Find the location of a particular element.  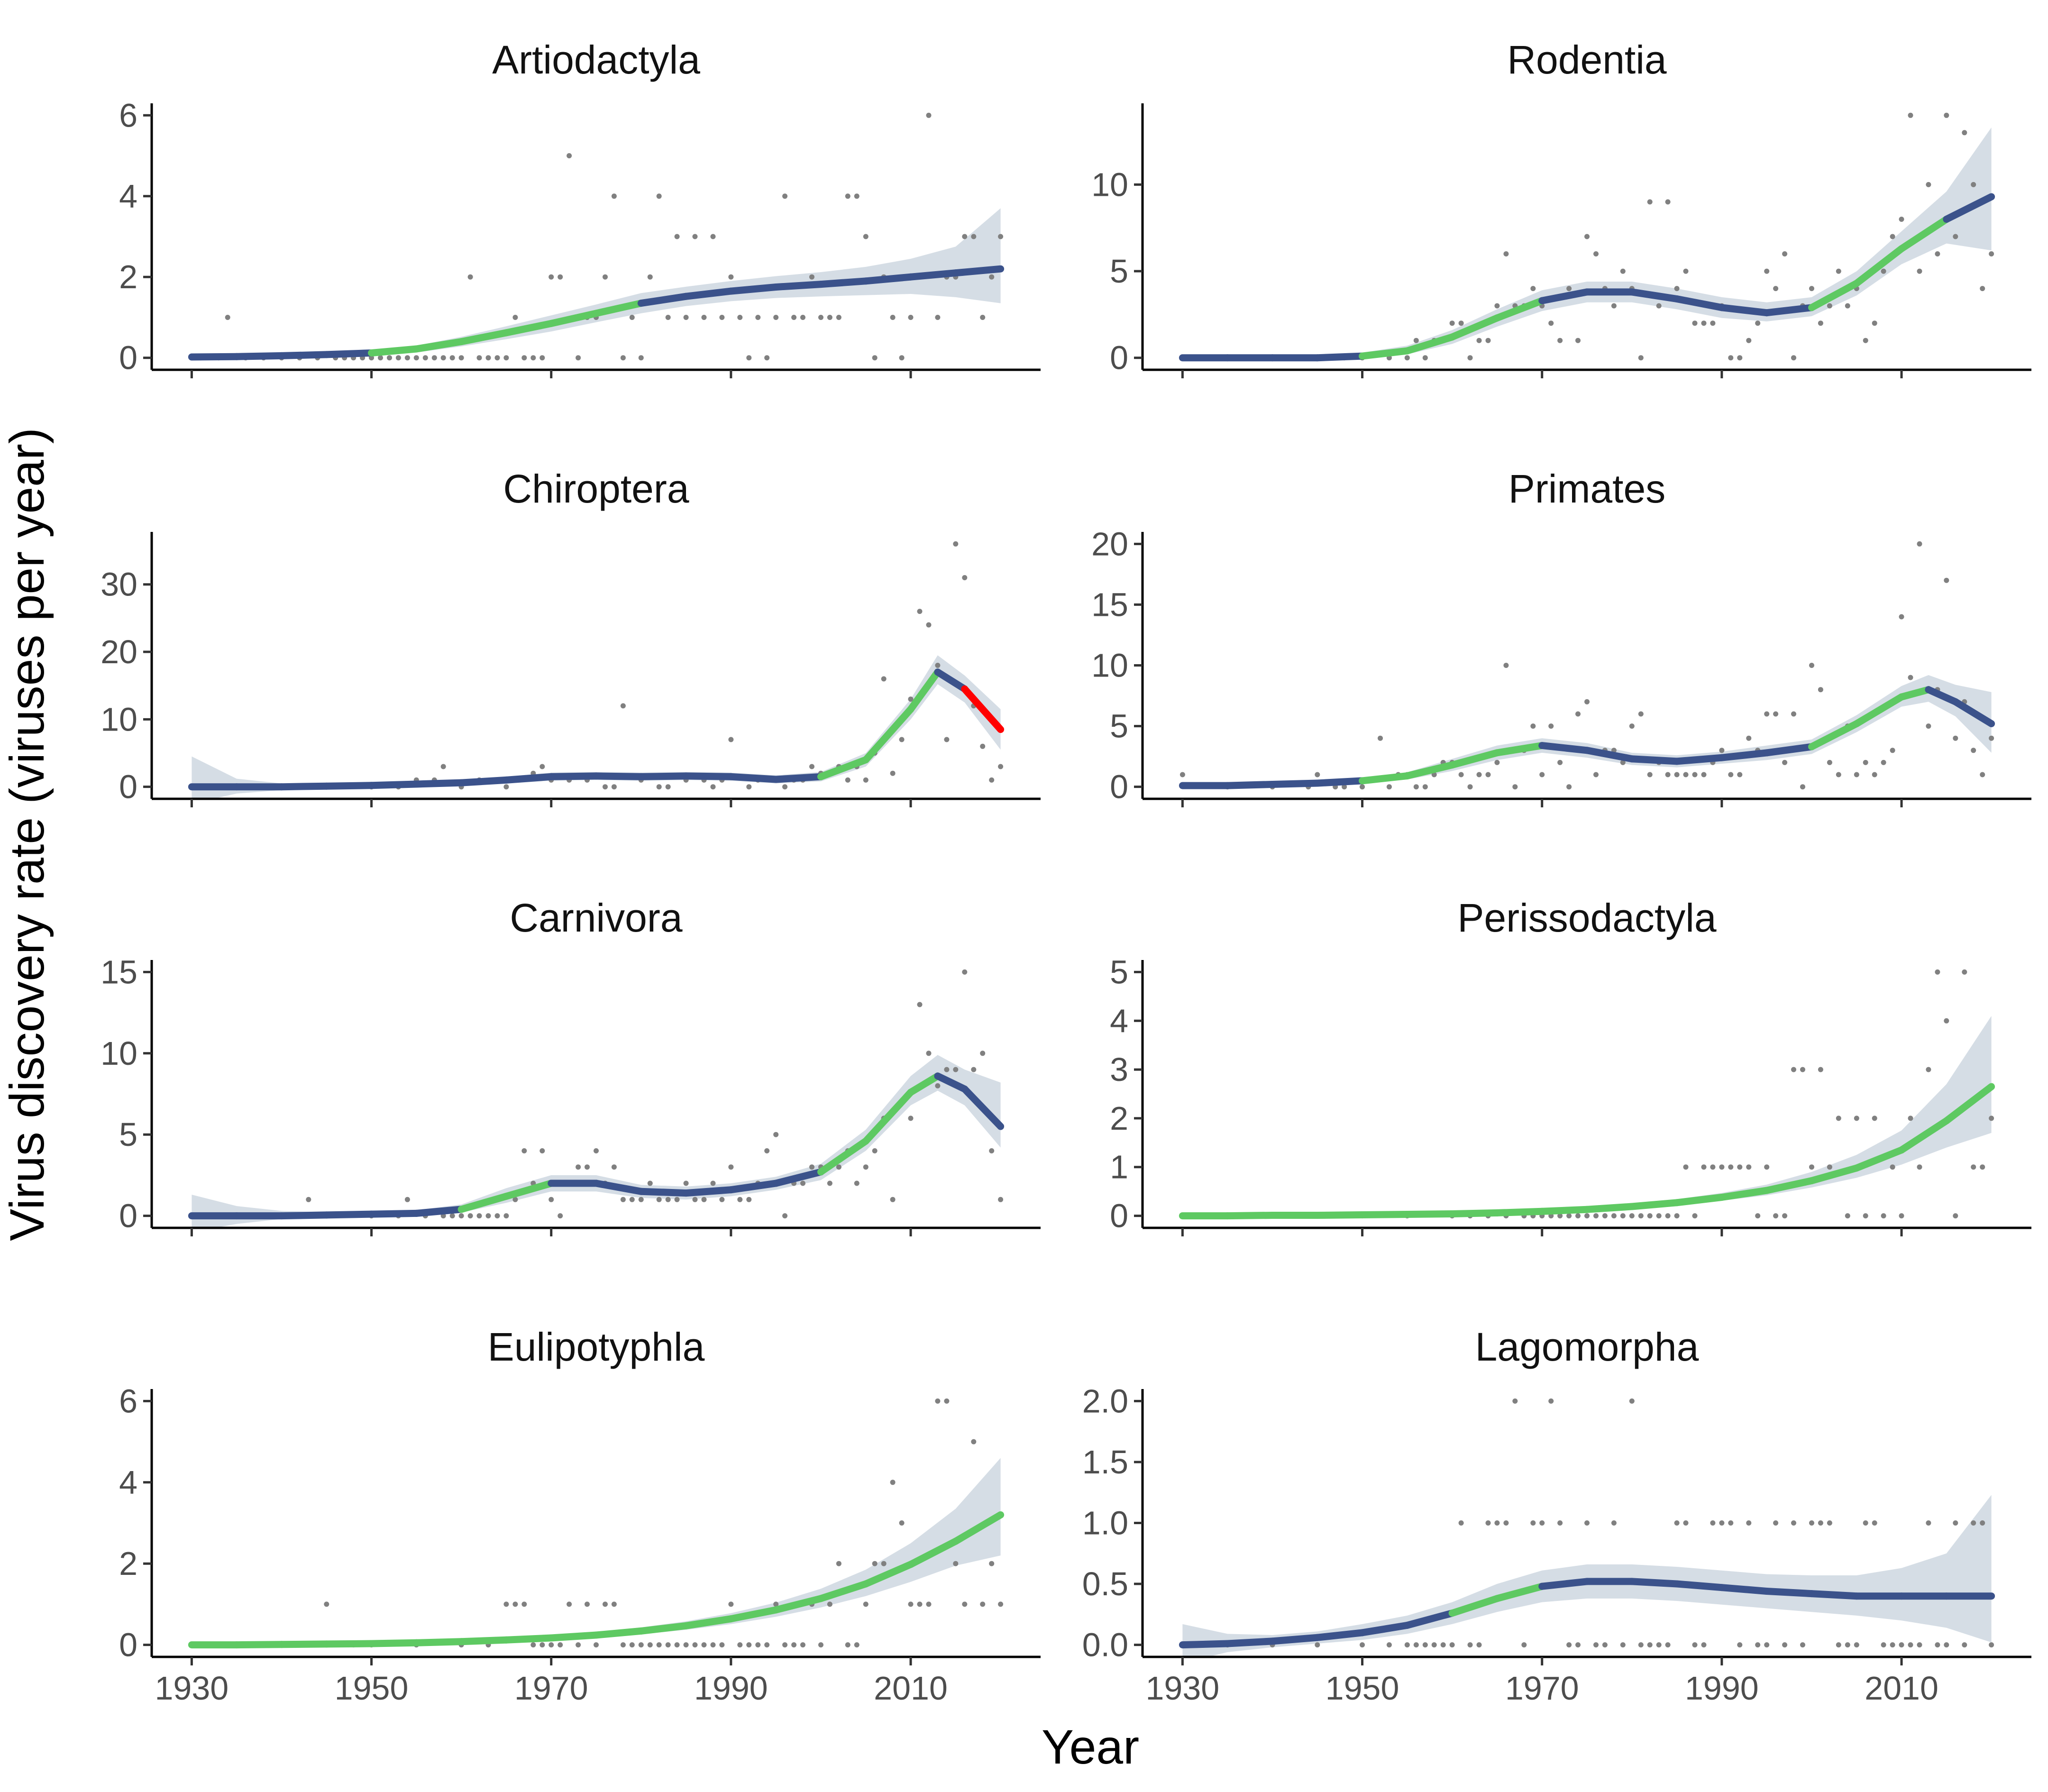

panel-title: Primates is located at coordinates (1587, 488).